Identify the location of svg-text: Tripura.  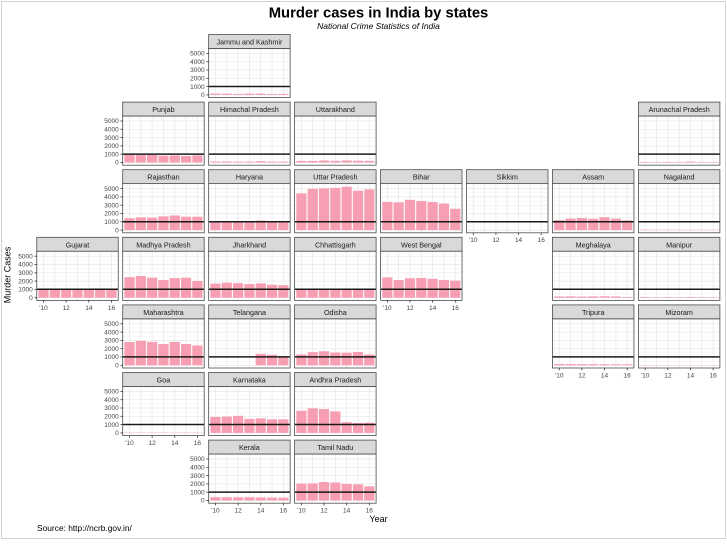
(593, 312).